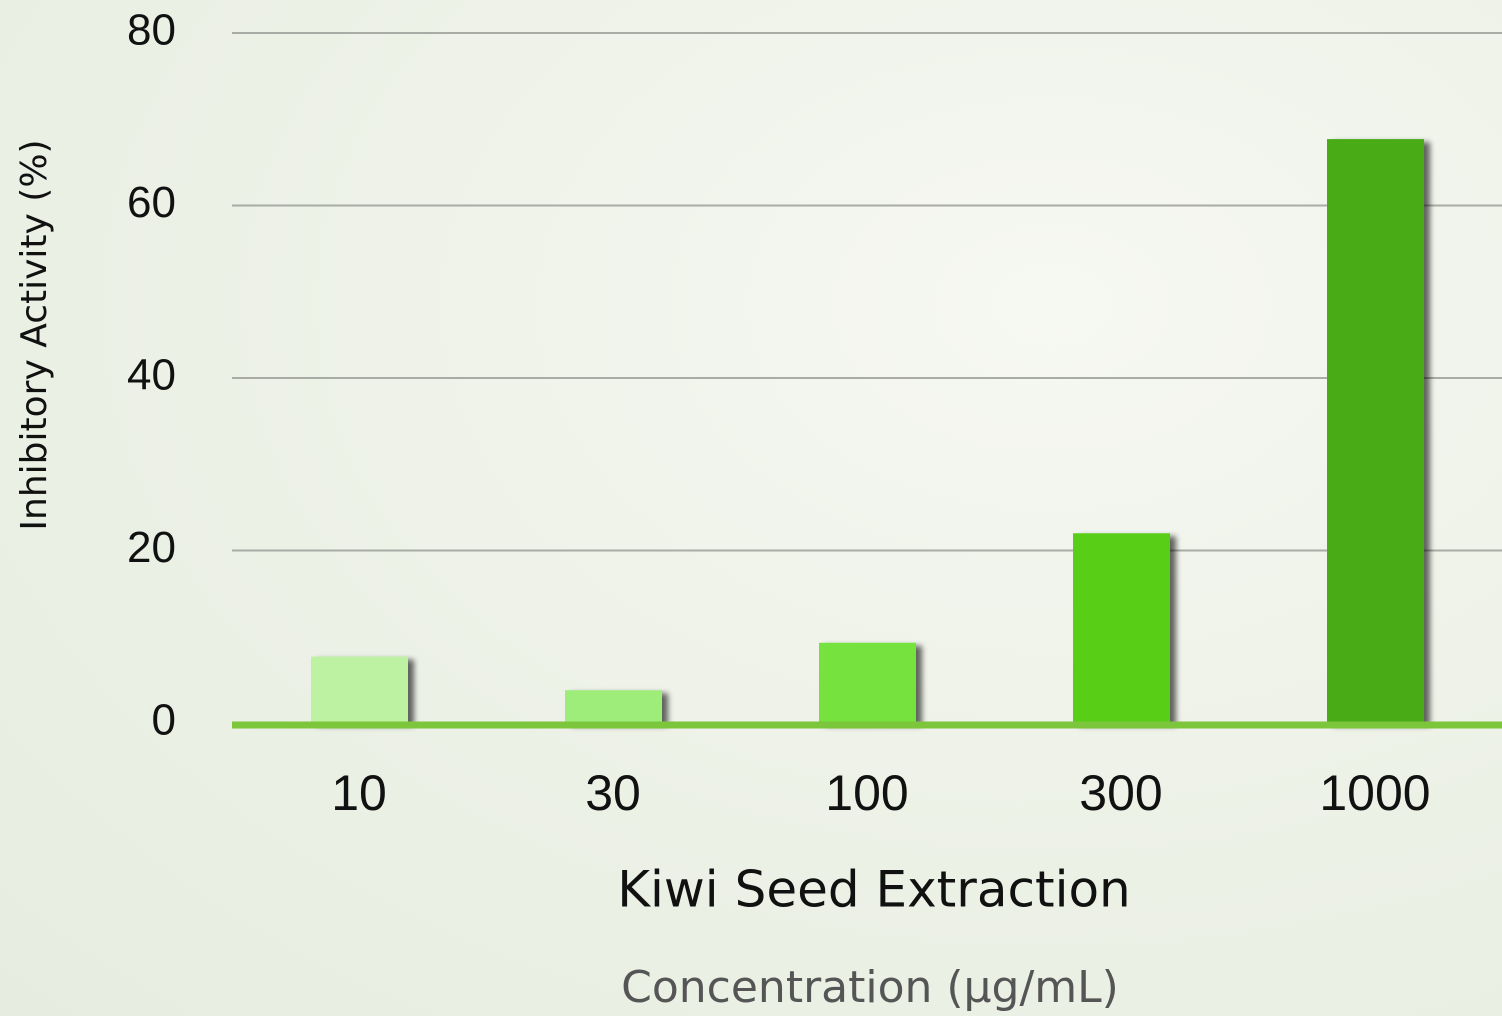 The image size is (1502, 1016). Describe the element at coordinates (34, 334) in the screenshot. I see `y-axis-label: Inhibitory Activity (%)` at that location.